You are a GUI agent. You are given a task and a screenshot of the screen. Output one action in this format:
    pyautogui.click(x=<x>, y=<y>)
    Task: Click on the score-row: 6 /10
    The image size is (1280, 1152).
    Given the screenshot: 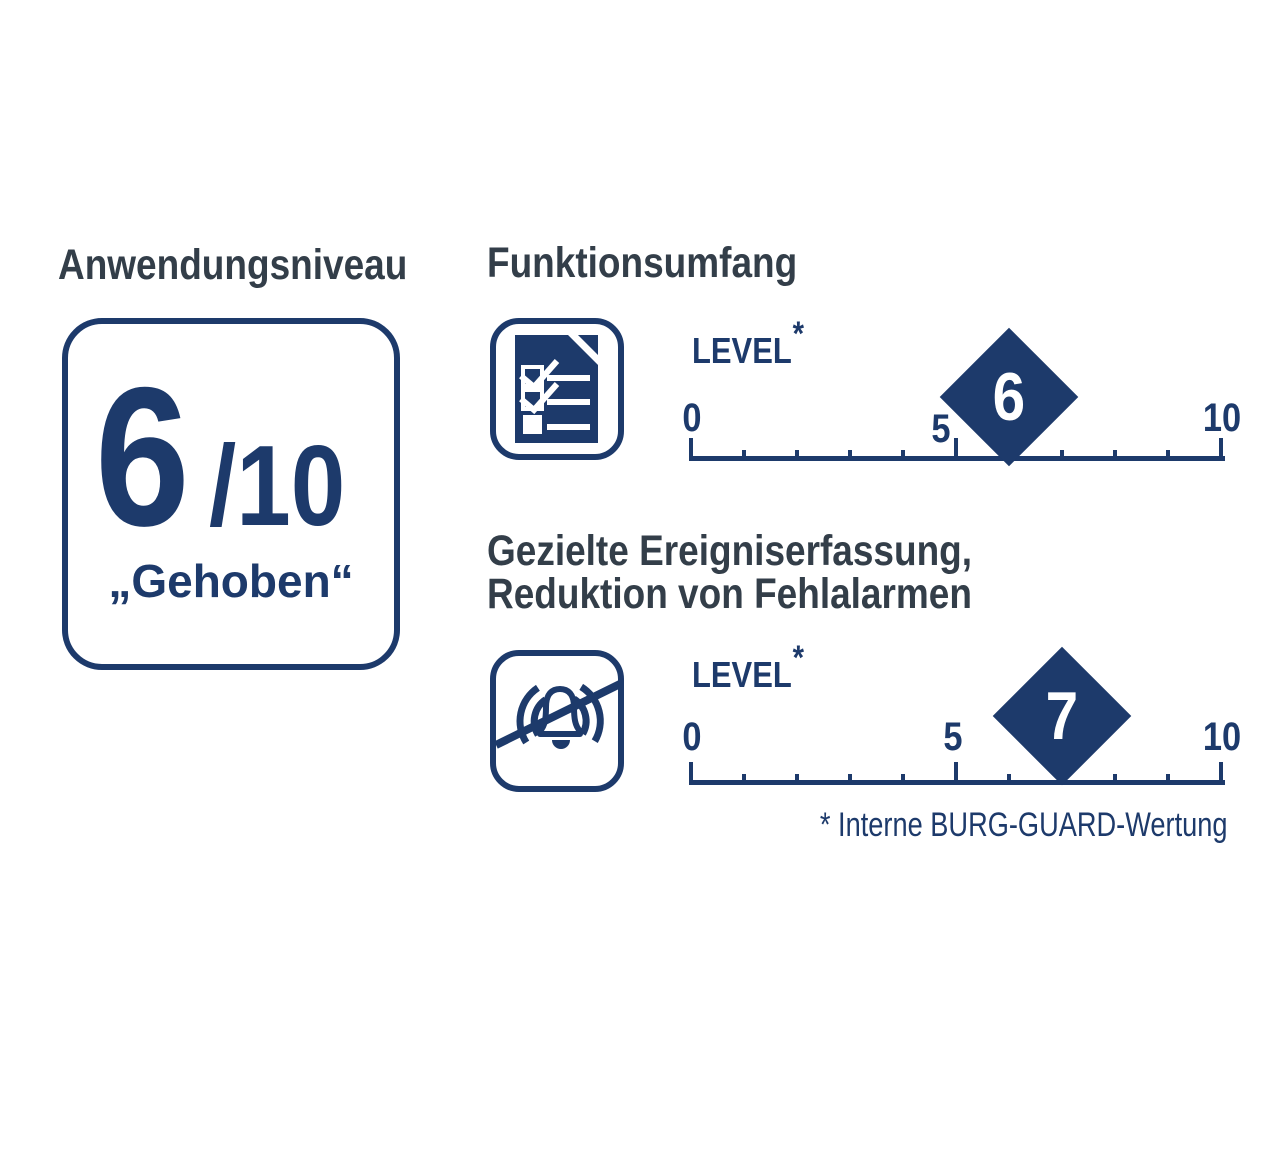 What is the action you would take?
    pyautogui.click(x=231, y=457)
    